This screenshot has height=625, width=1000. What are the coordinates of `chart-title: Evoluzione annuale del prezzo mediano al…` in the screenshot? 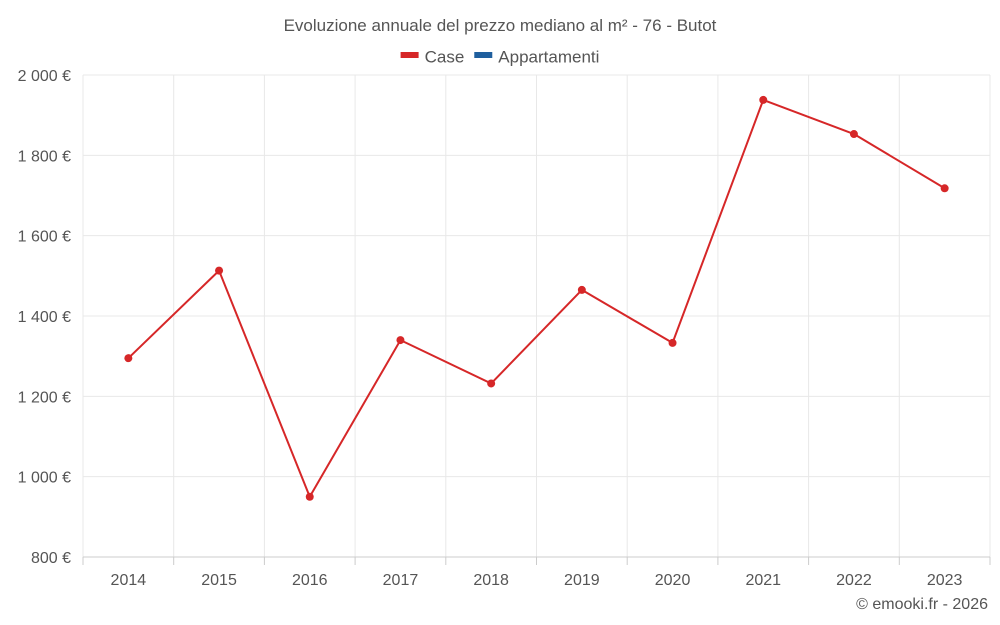 It's located at (500, 25).